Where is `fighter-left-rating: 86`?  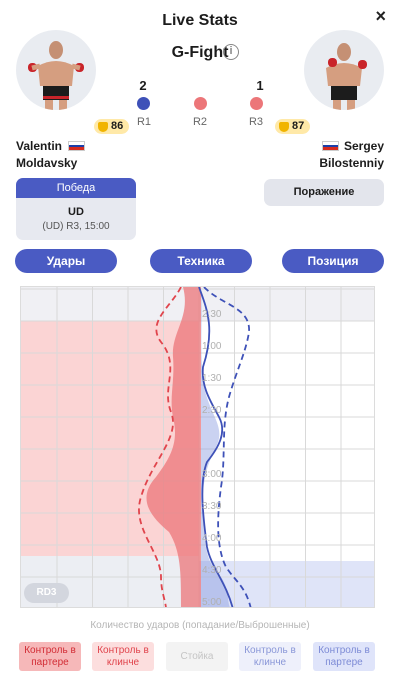
fighter-left-rating: 86 is located at coordinates (112, 126).